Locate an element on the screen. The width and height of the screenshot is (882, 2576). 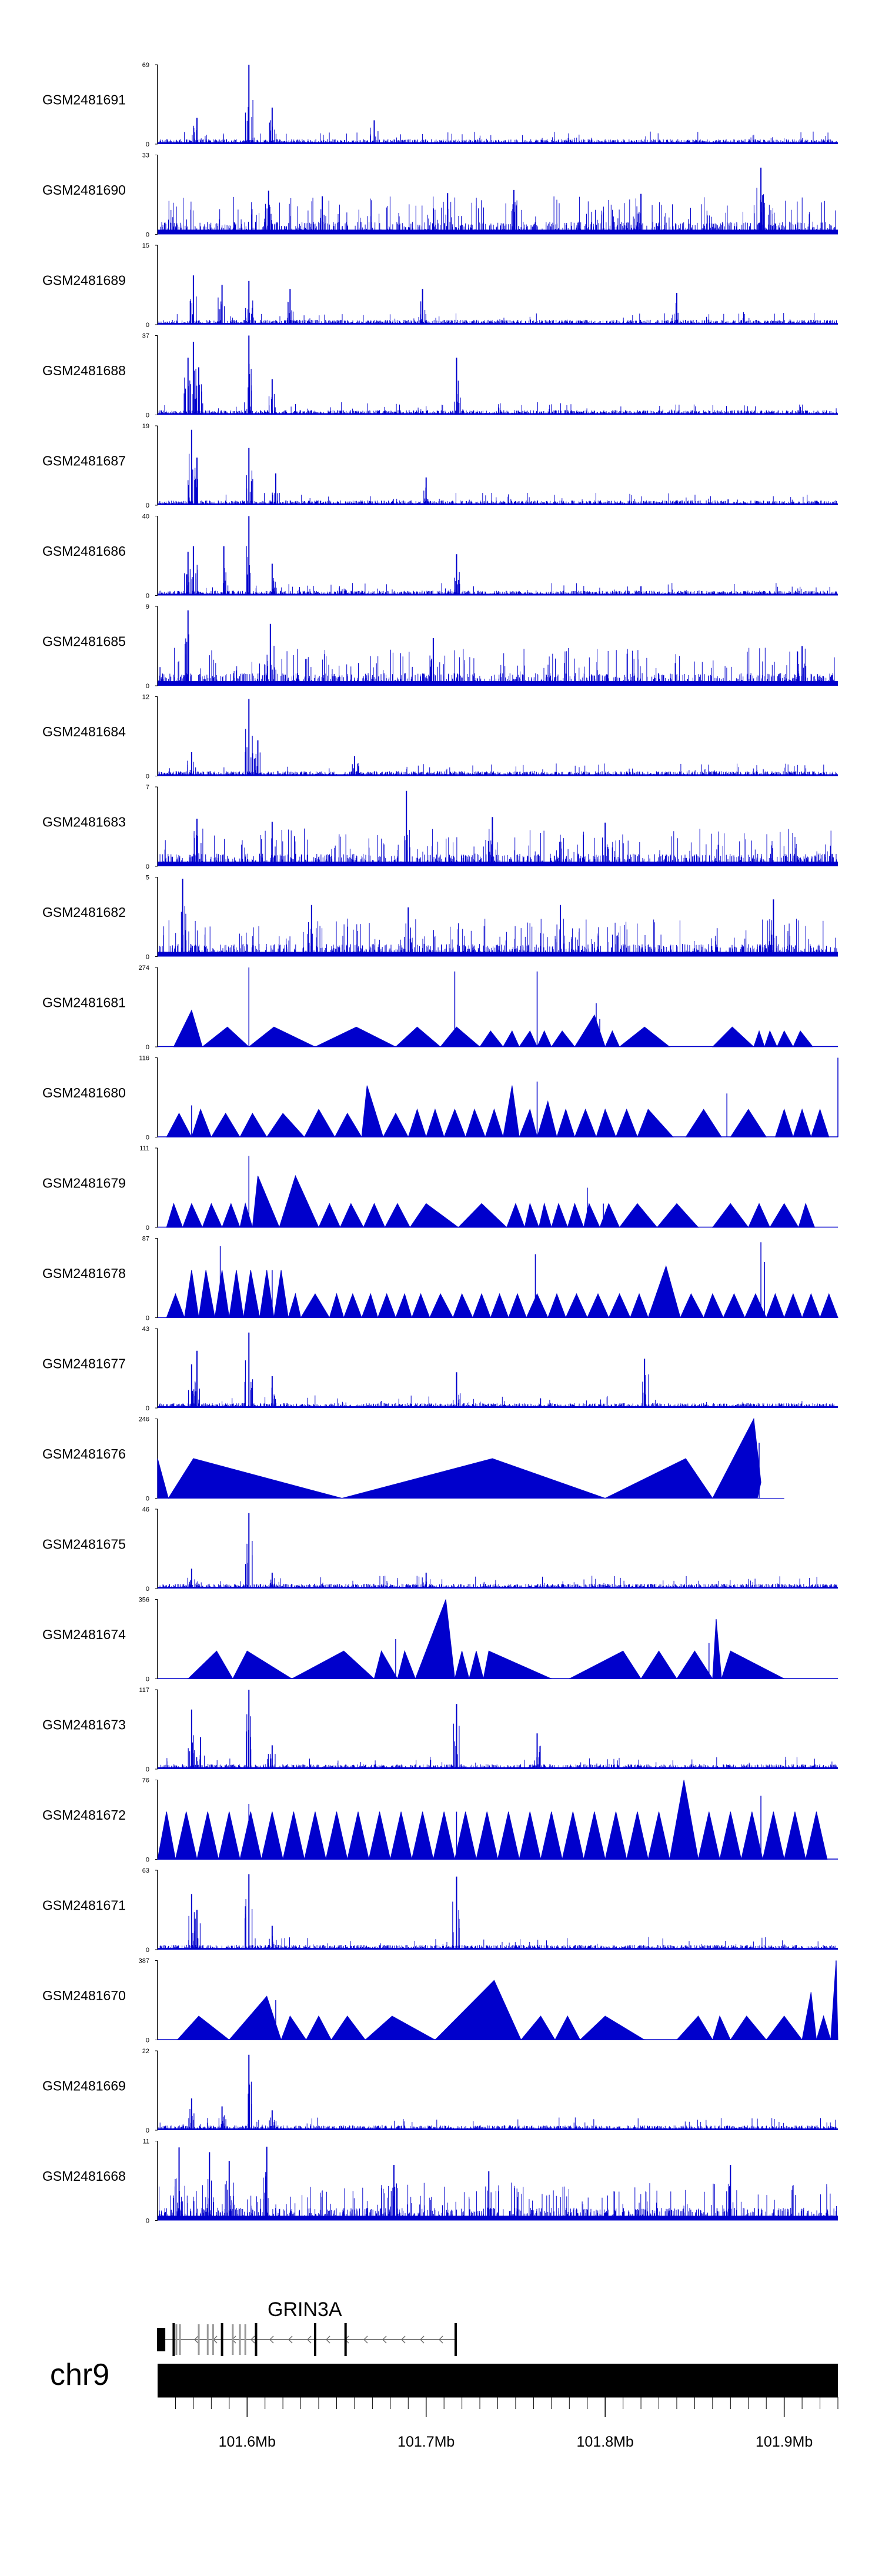
track-GSM2481678: GSM2481678 87 0 is located at coordinates (440, 1279).